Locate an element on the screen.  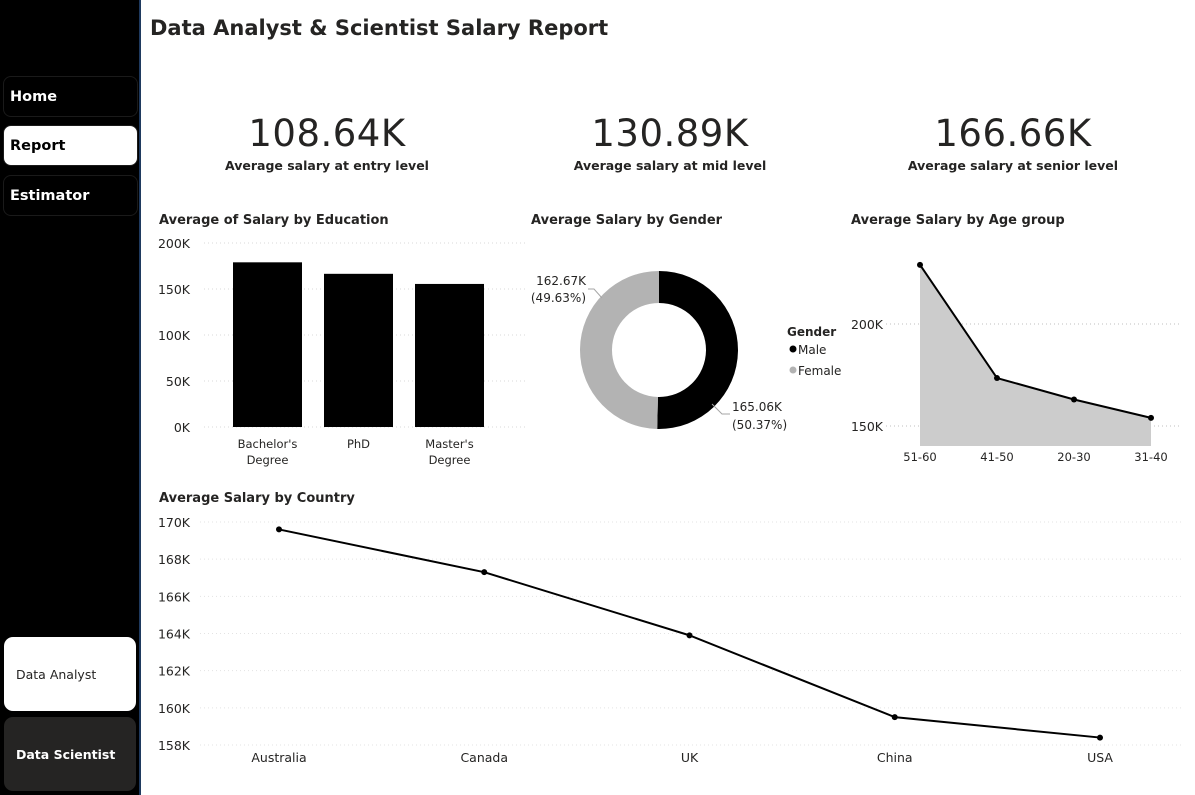
kpi-entry-level: 108.64K Average salary at entry level is located at coordinates (327, 141).